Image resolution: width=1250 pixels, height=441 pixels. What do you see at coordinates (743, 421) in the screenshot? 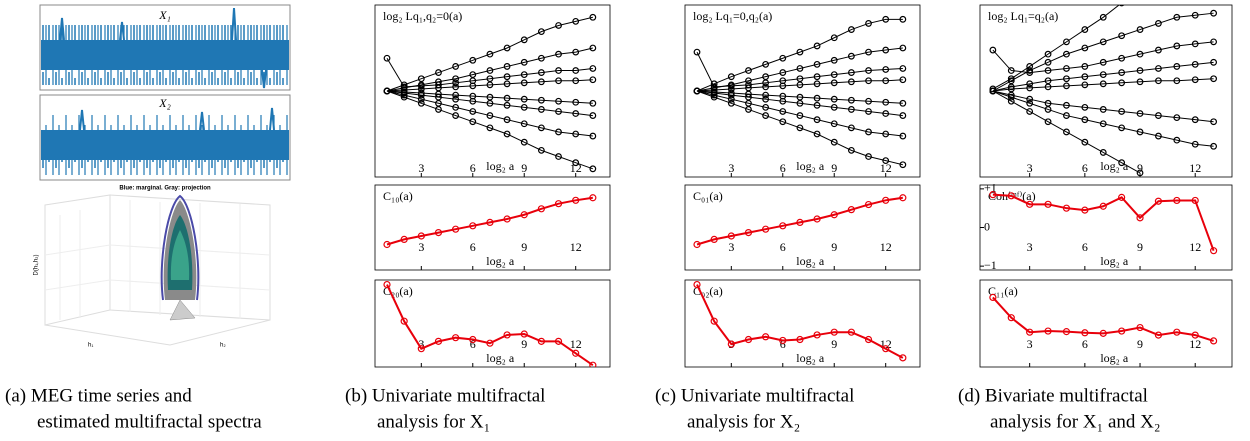
I see `caption: analysis for X₂` at bounding box center [743, 421].